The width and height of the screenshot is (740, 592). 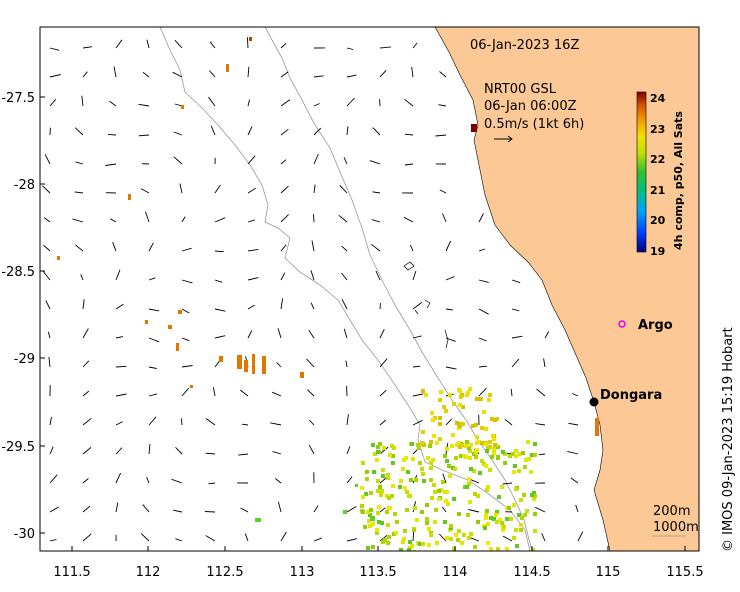 I want to click on colorbar-tick: 23, so click(x=657, y=129).